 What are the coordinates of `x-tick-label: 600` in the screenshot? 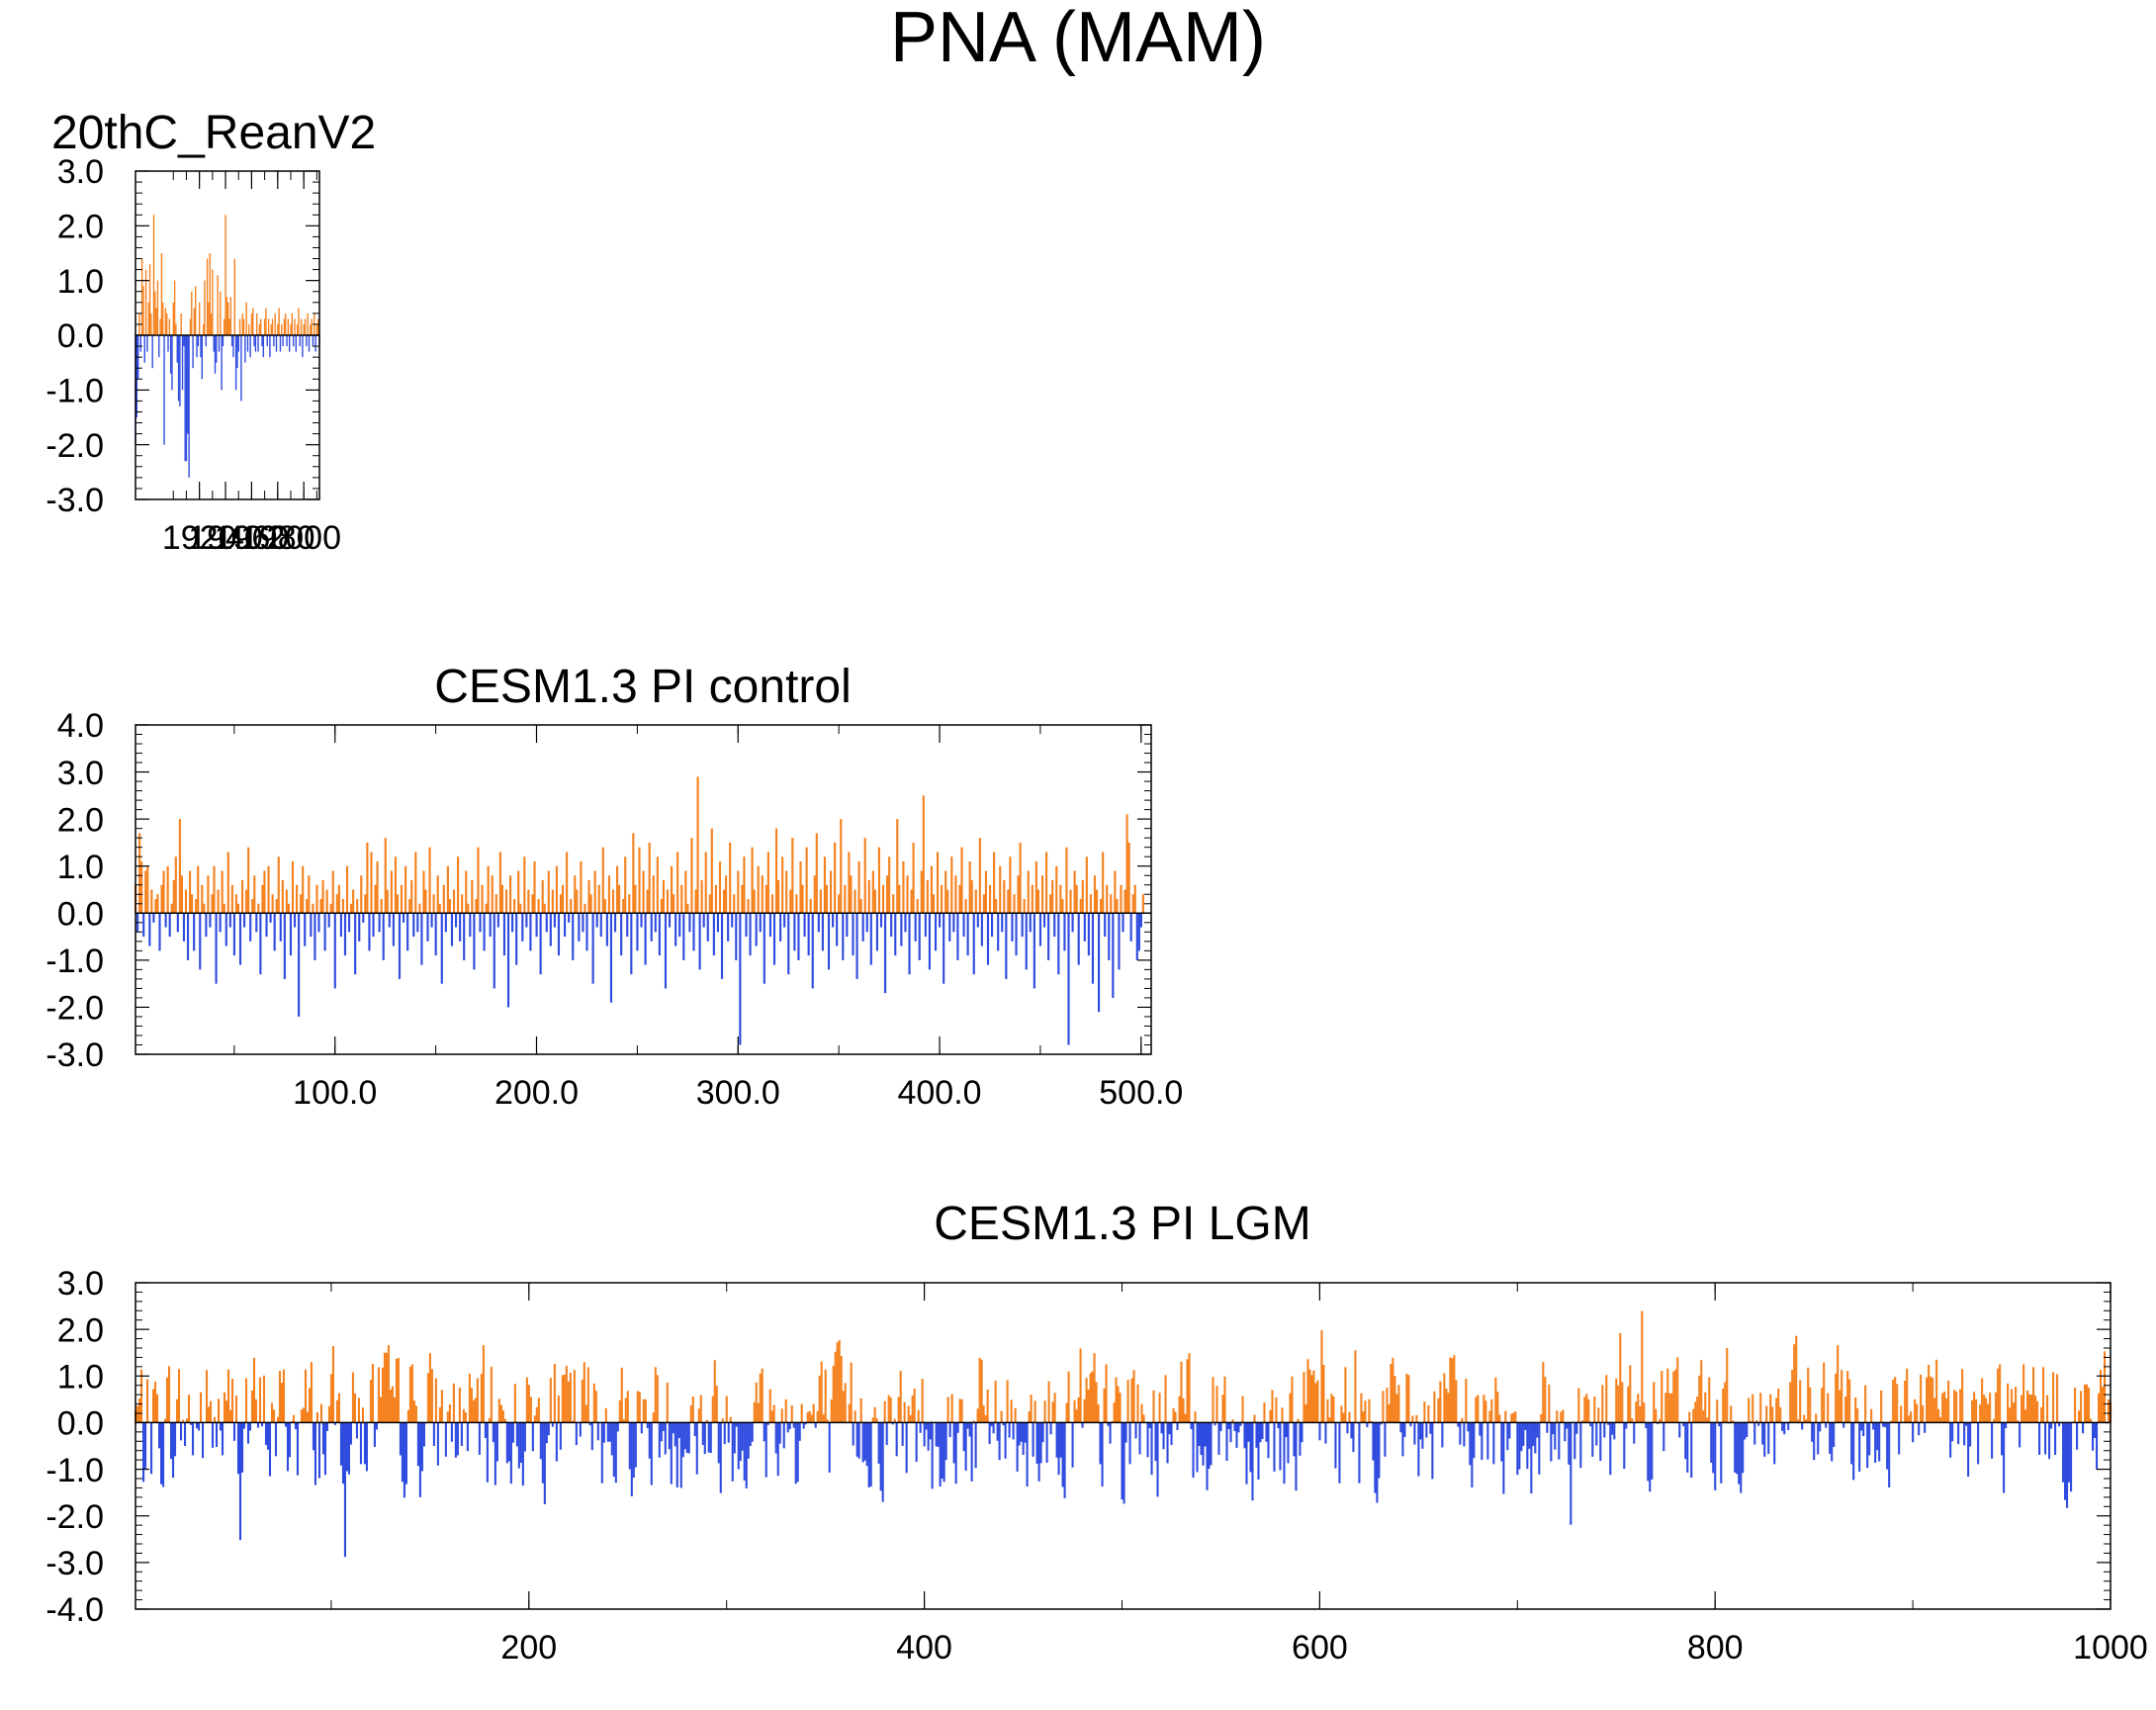 It's located at (1320, 1647).